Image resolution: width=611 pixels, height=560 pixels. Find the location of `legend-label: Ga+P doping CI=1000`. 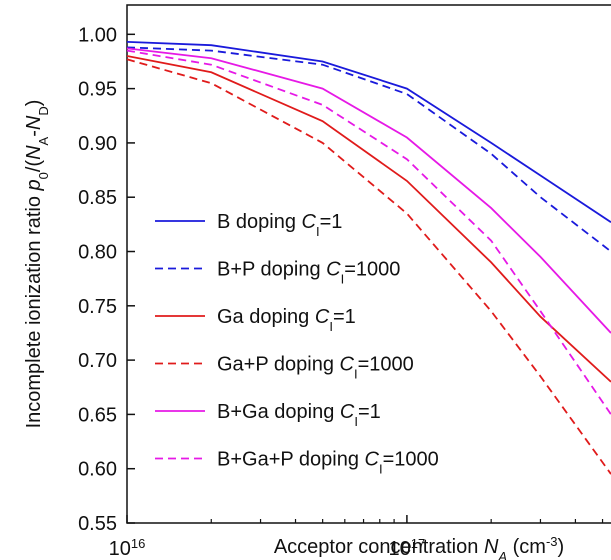

legend-label: Ga+P doping CI=1000 is located at coordinates (315, 368).